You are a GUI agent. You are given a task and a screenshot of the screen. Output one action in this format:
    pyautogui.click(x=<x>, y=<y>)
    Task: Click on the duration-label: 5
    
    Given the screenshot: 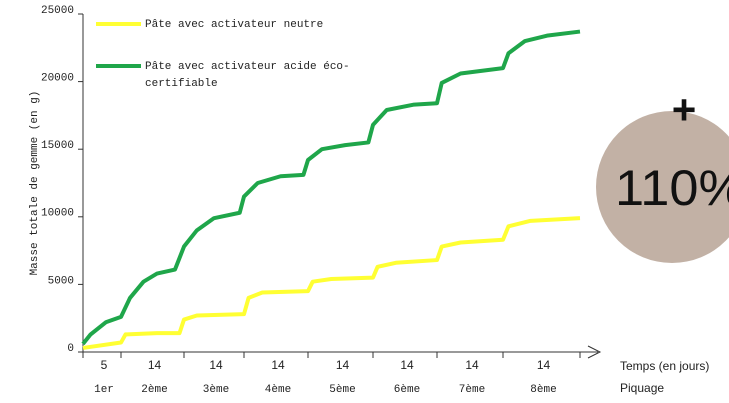 What is the action you would take?
    pyautogui.click(x=104, y=365)
    